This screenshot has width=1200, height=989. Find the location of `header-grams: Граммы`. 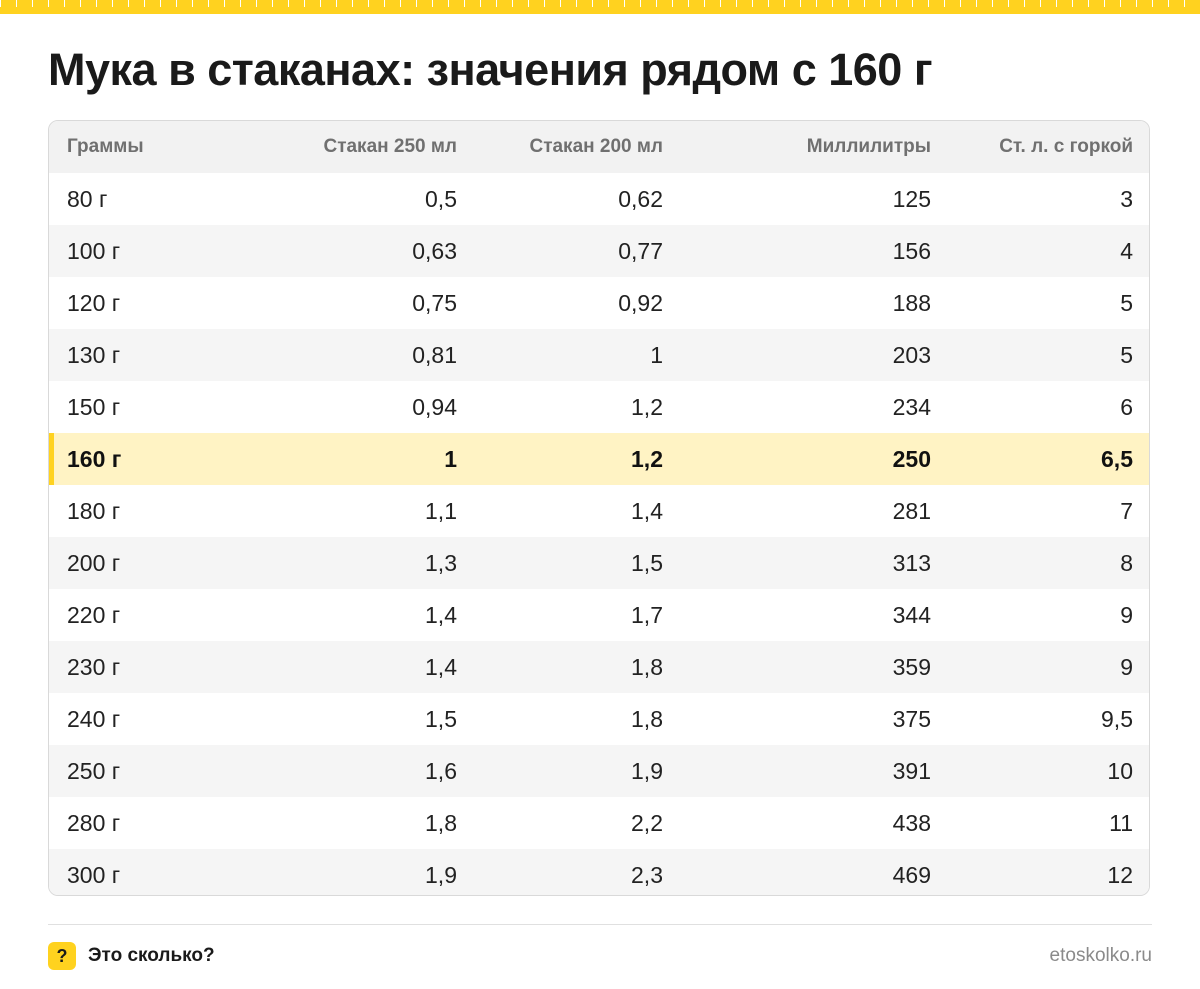

header-grams: Граммы is located at coordinates (105, 146).